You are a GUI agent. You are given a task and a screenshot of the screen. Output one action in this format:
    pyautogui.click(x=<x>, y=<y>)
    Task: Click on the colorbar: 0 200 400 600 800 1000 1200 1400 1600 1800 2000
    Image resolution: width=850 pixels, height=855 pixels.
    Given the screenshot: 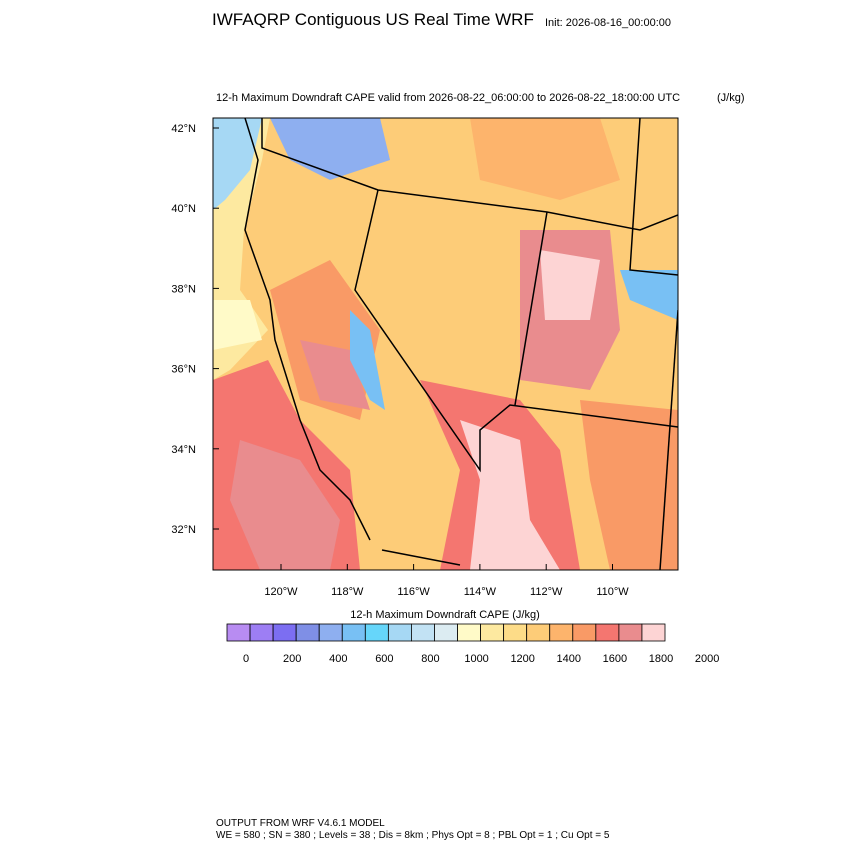 What is the action you would take?
    pyautogui.click(x=472, y=644)
    